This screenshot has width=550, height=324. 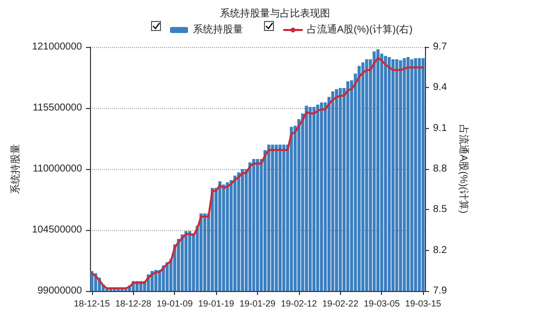 I want to click on x-tick-label: 19-01-29, so click(x=257, y=303).